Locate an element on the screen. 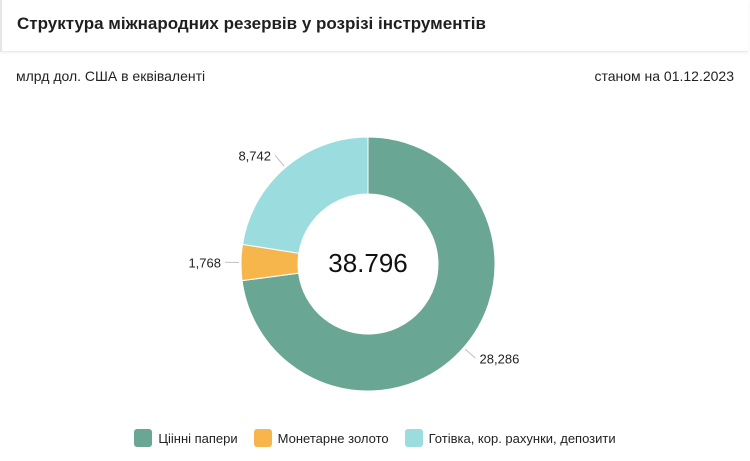 The height and width of the screenshot is (461, 750). legend-item-3: Готівка, кор. рахунки, депозити is located at coordinates (510, 438).